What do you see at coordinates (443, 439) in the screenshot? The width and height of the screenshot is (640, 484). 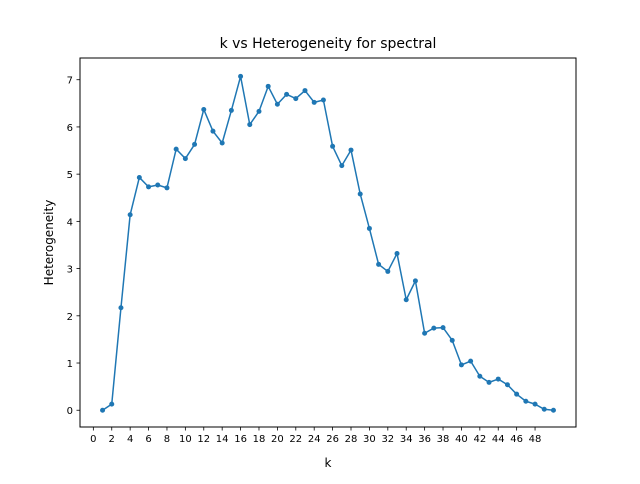 I see `x-tick-label: 38` at bounding box center [443, 439].